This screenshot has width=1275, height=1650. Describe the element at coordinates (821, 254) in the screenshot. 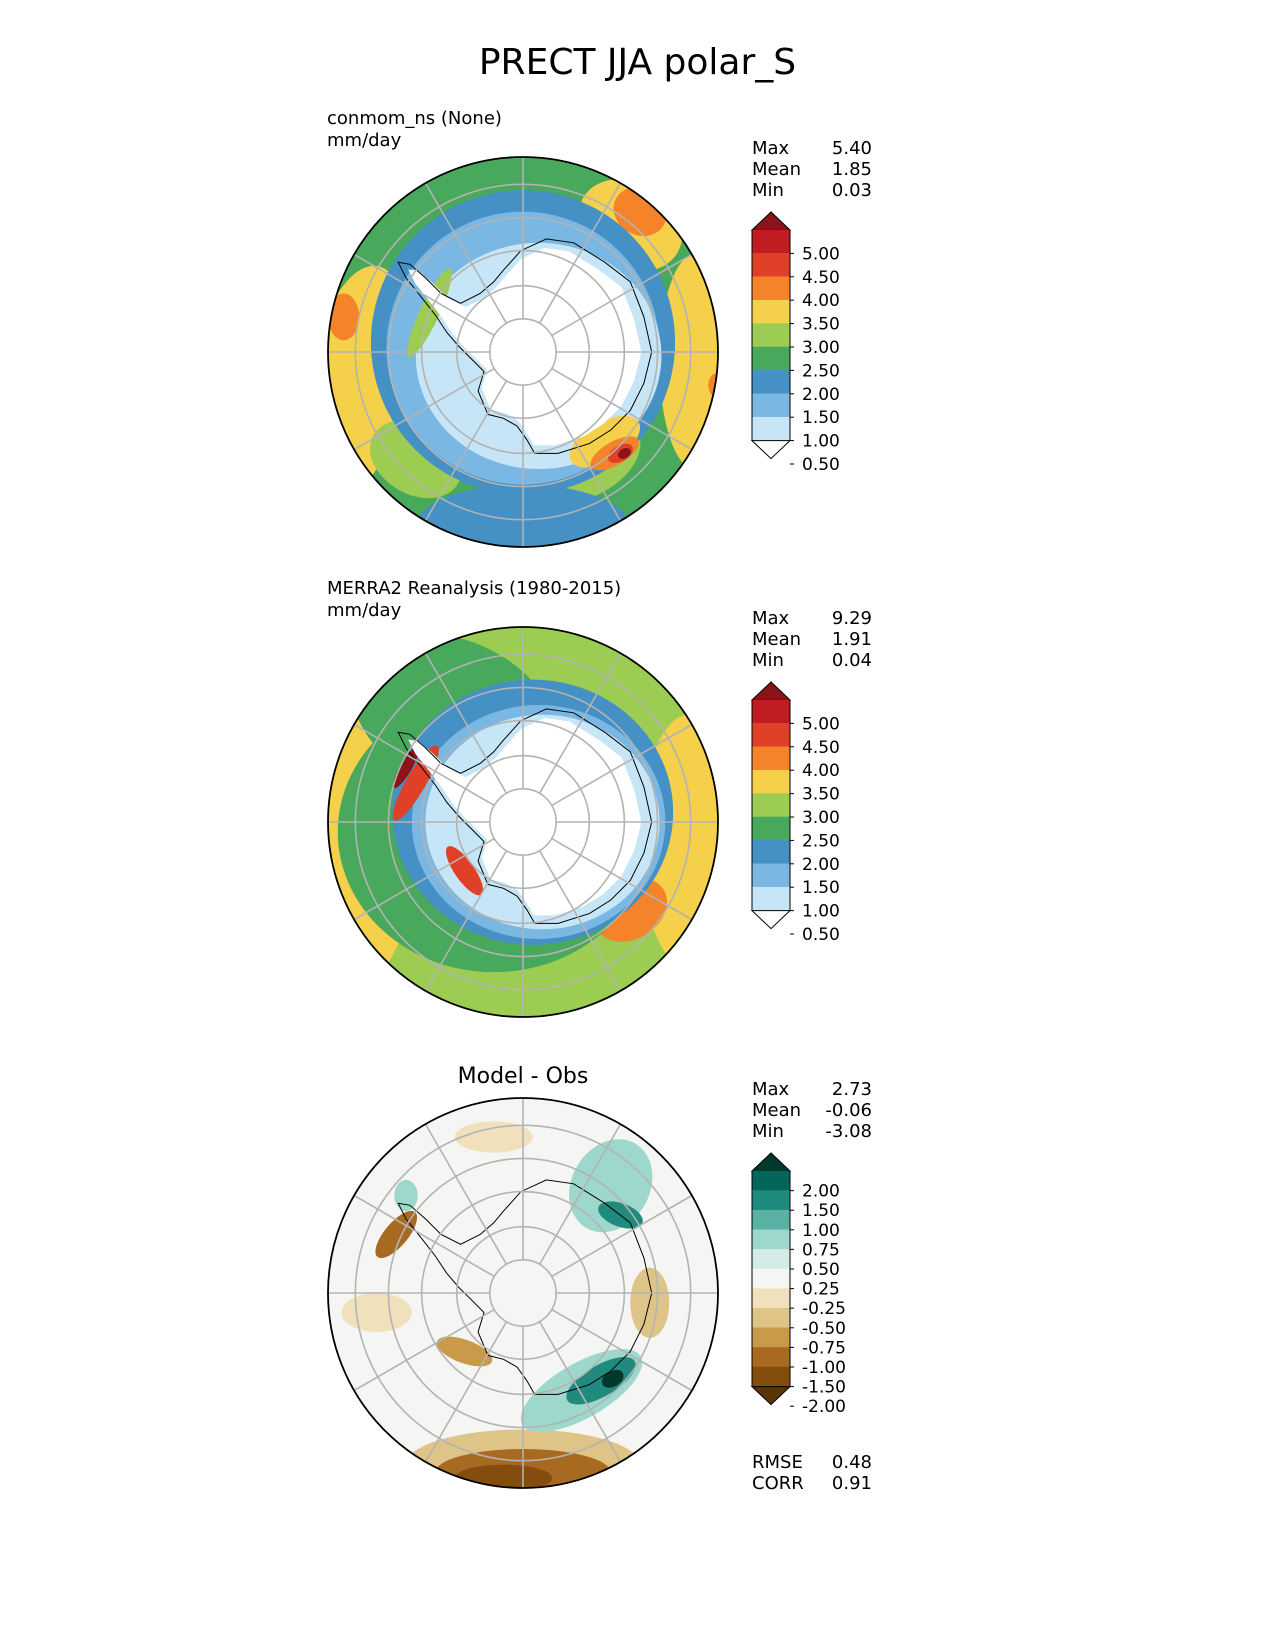

I see `test-colorbar-tick-label: 5.00` at that location.